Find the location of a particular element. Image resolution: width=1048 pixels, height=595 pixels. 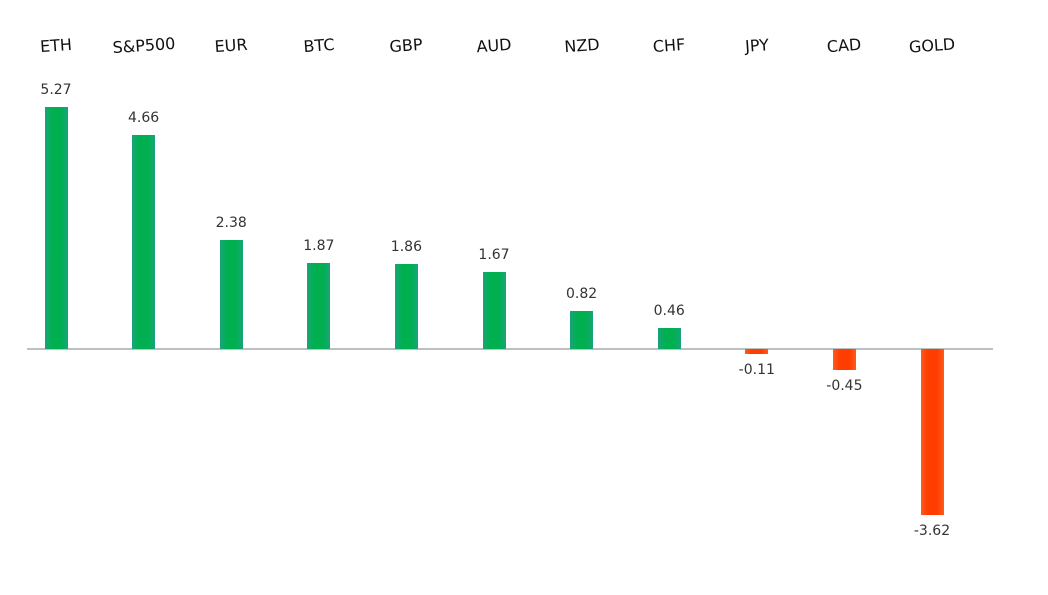

data-label: 1.86 is located at coordinates (406, 246).